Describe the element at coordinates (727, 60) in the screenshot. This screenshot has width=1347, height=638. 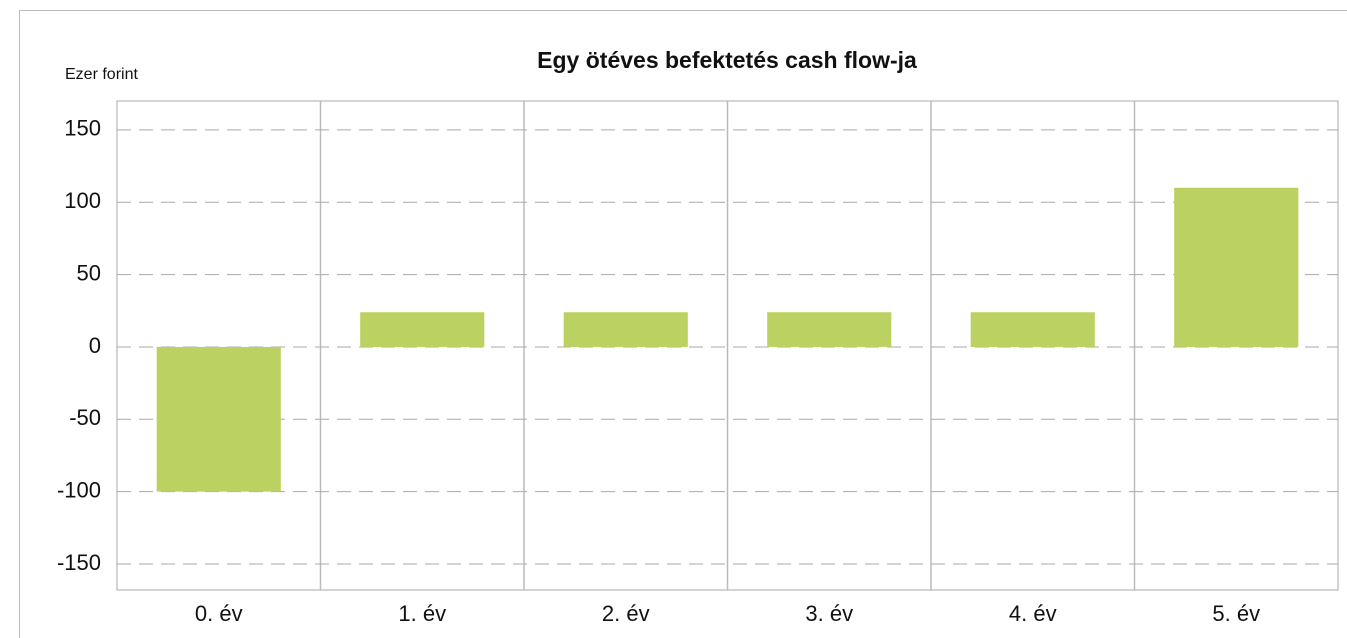
I see `chart-title: Egy ötéves befektetés cash flow-ja` at that location.